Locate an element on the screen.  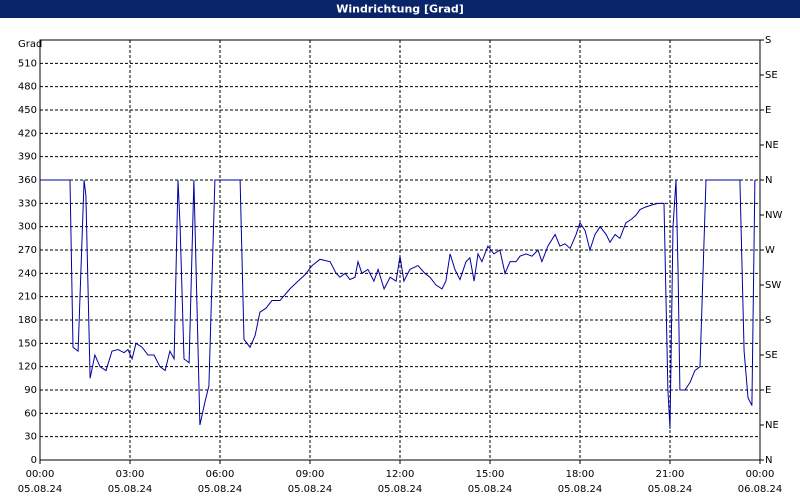
y-tick-label: 60 is located at coordinates (30, 413).